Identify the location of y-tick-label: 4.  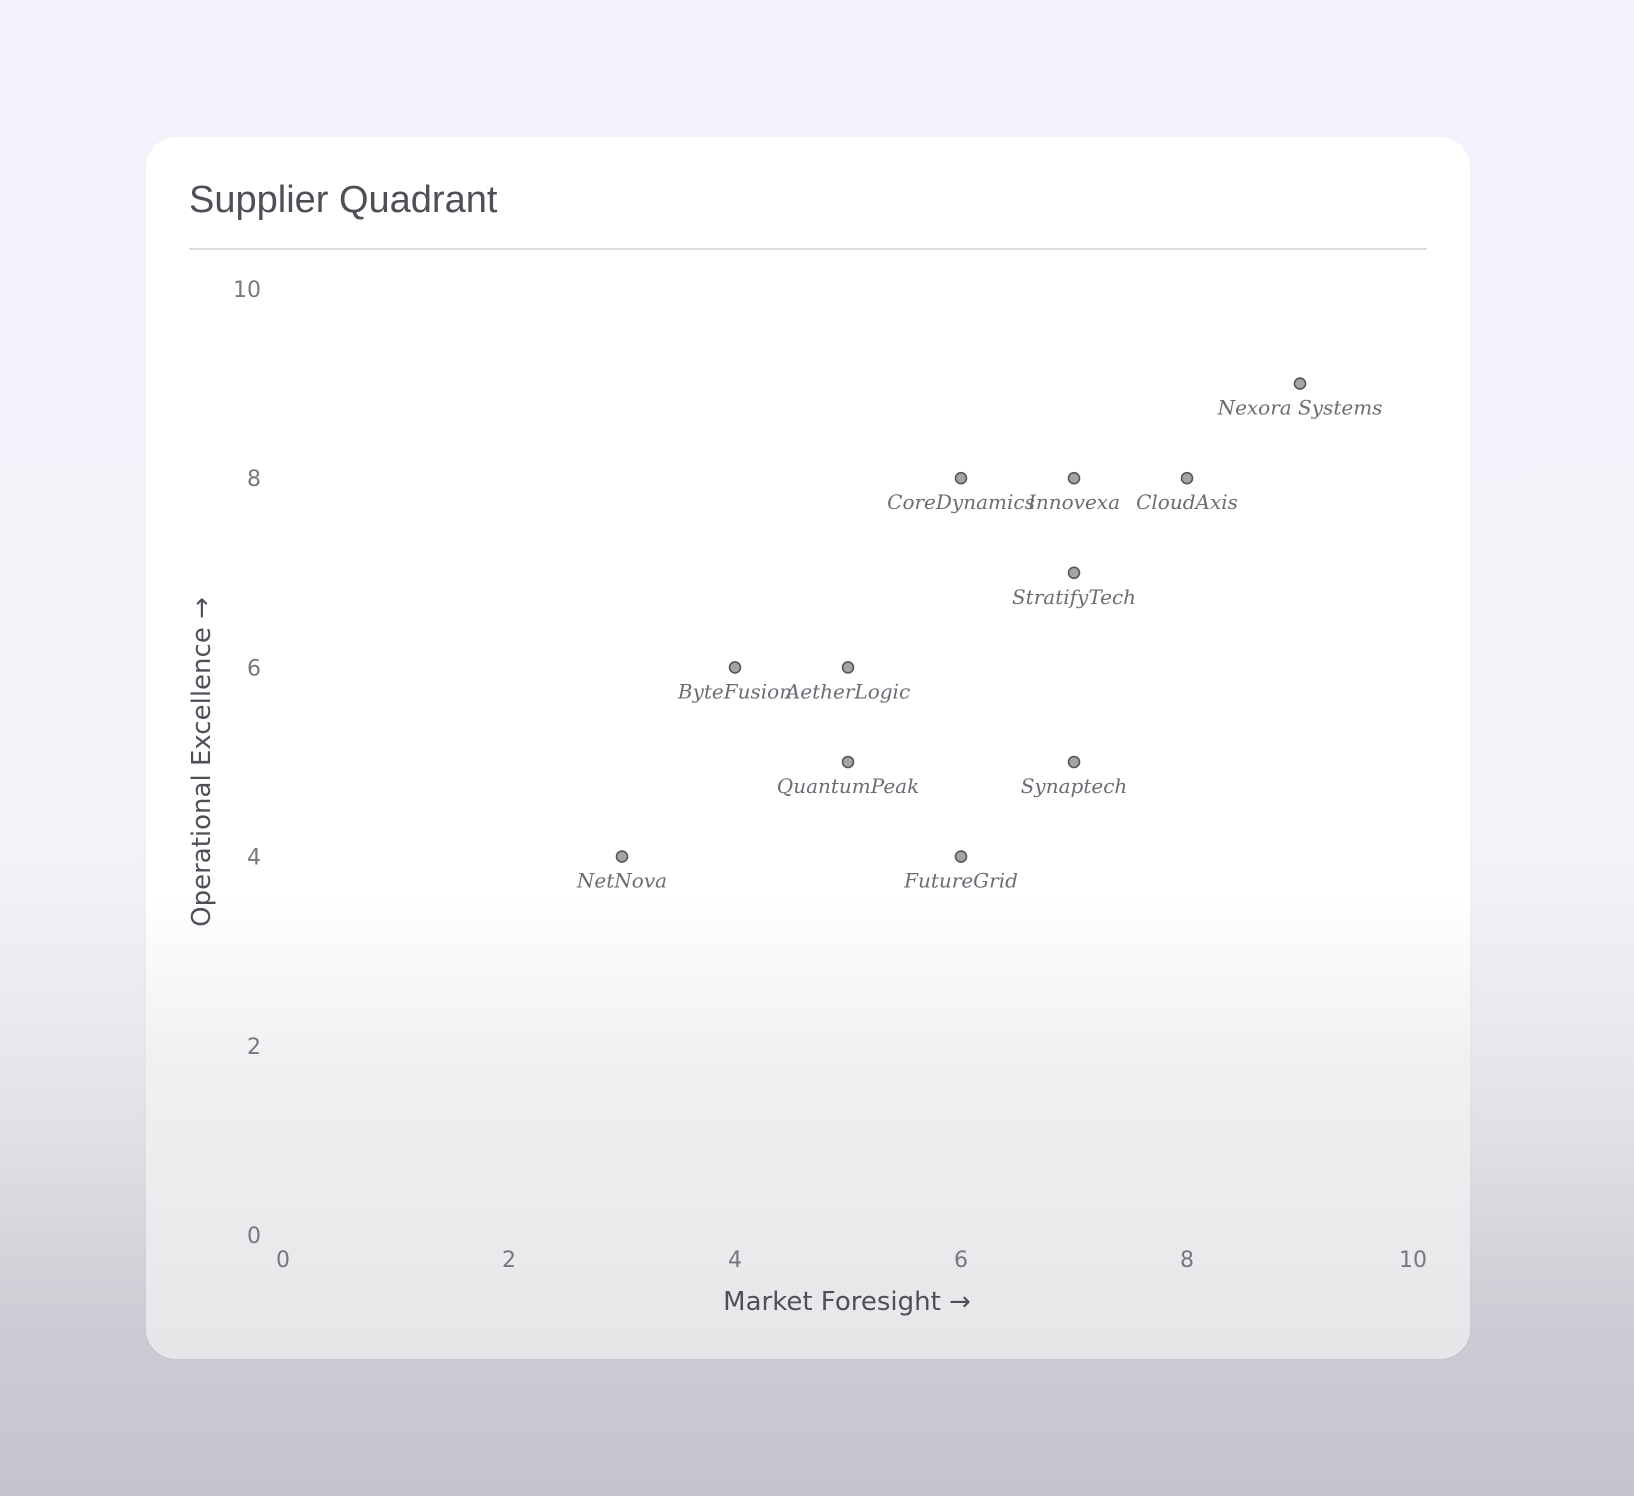
(254, 858).